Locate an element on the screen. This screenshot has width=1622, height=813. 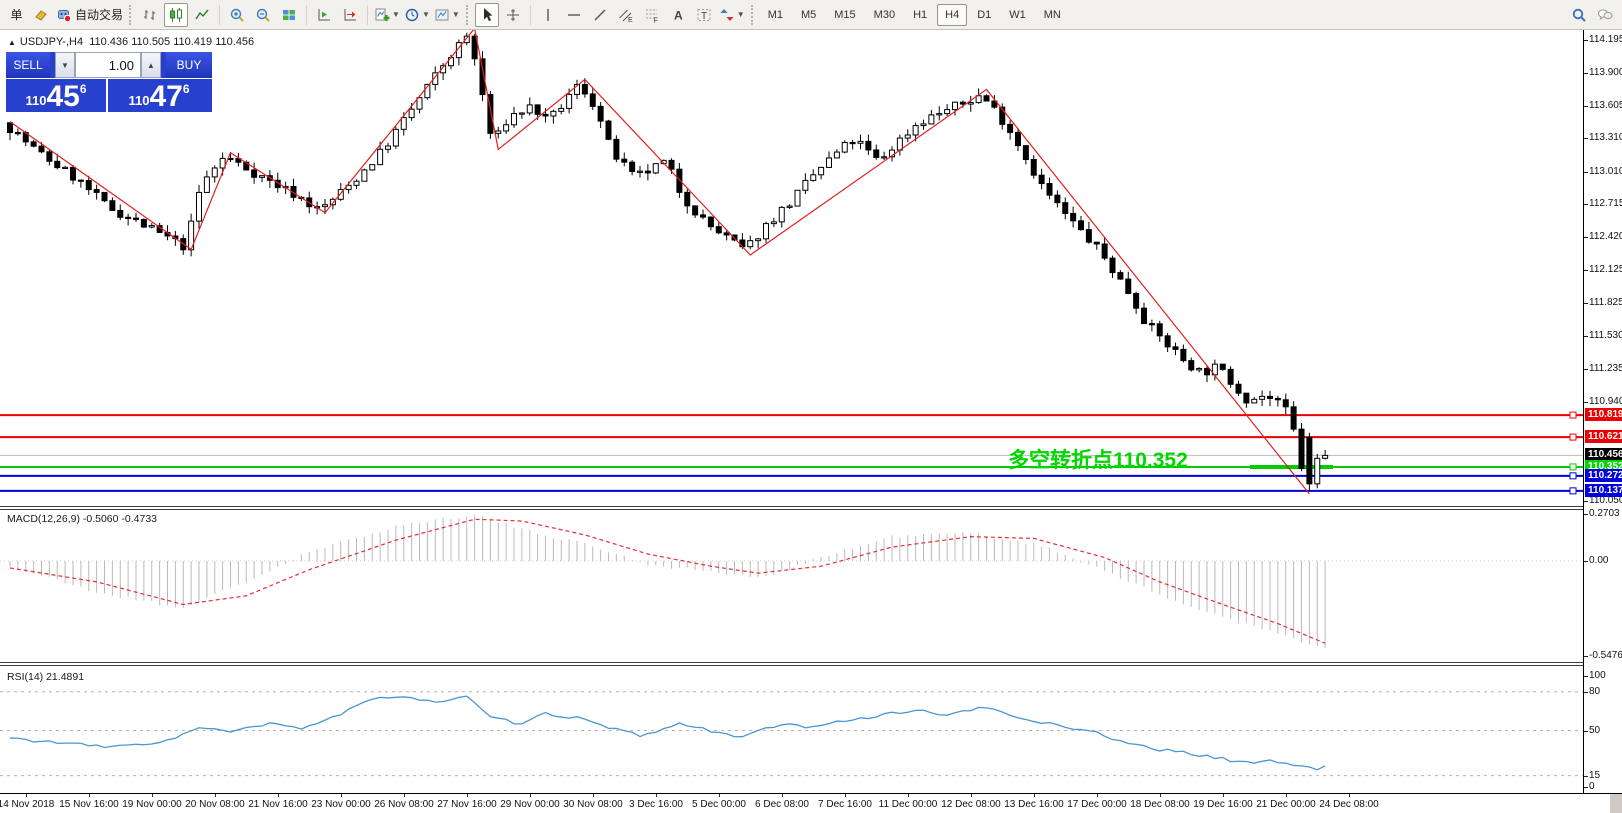
text-label-icon: T is located at coordinates (704, 15).